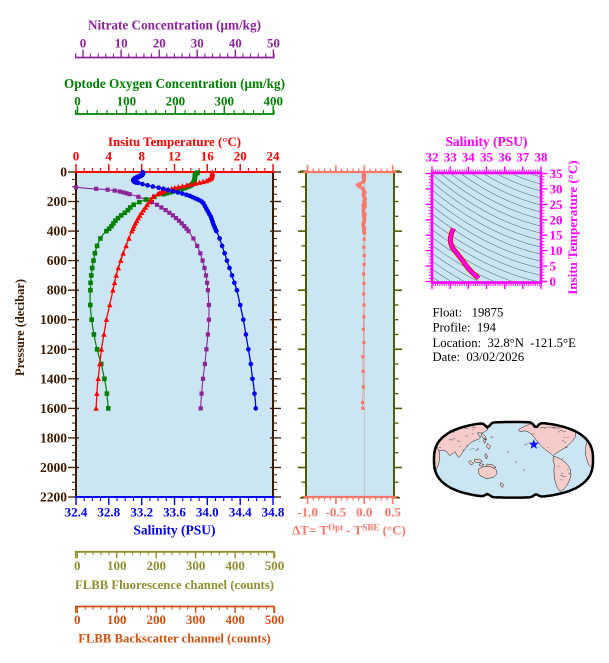  Describe the element at coordinates (174, 25) in the screenshot. I see `svg-text: Nitrate Concentration (μm/kg)` at that location.